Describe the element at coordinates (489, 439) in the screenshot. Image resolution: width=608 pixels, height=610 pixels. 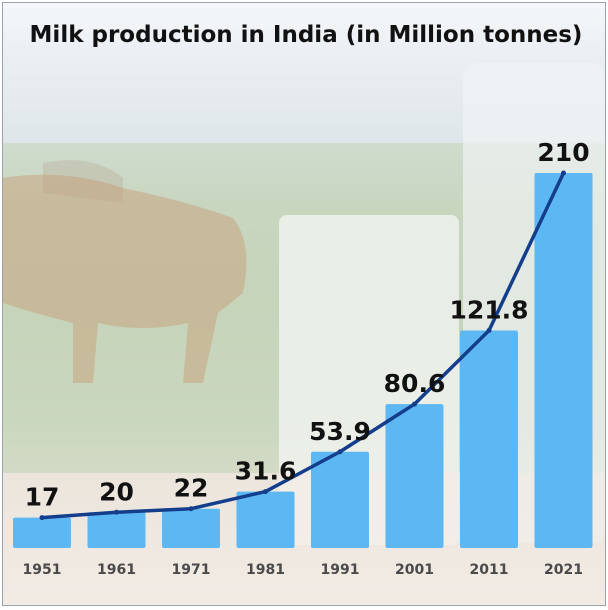
I see `bar-2011` at that location.